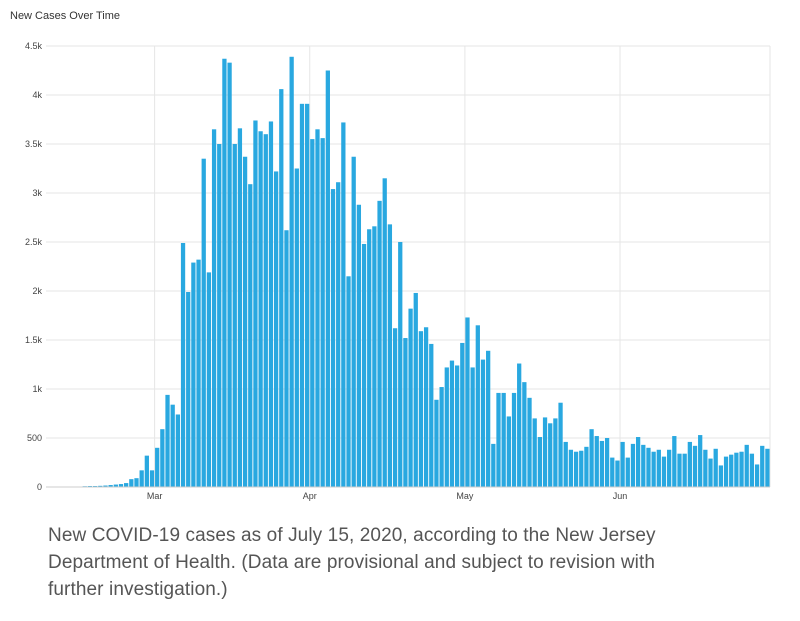 This screenshot has height=621, width=800. What do you see at coordinates (34, 266) in the screenshot?
I see `y-axis-tick-labels: 0 500 1k 1.5k 2k 2.5k 3k 3.5k 4k 4.5k` at bounding box center [34, 266].